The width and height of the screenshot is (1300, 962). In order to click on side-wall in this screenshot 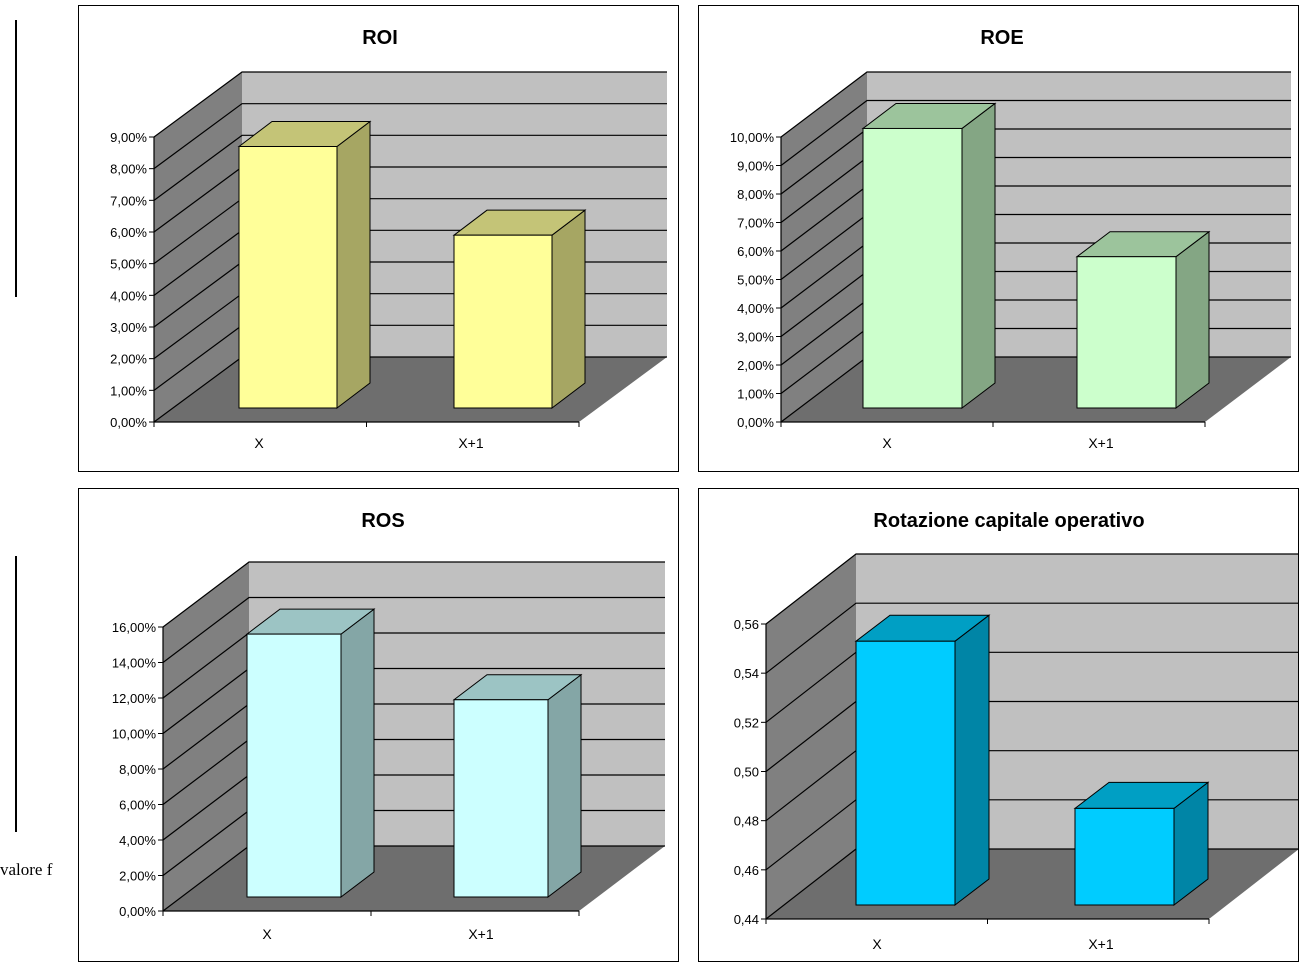, I will do `click(198, 247)`.